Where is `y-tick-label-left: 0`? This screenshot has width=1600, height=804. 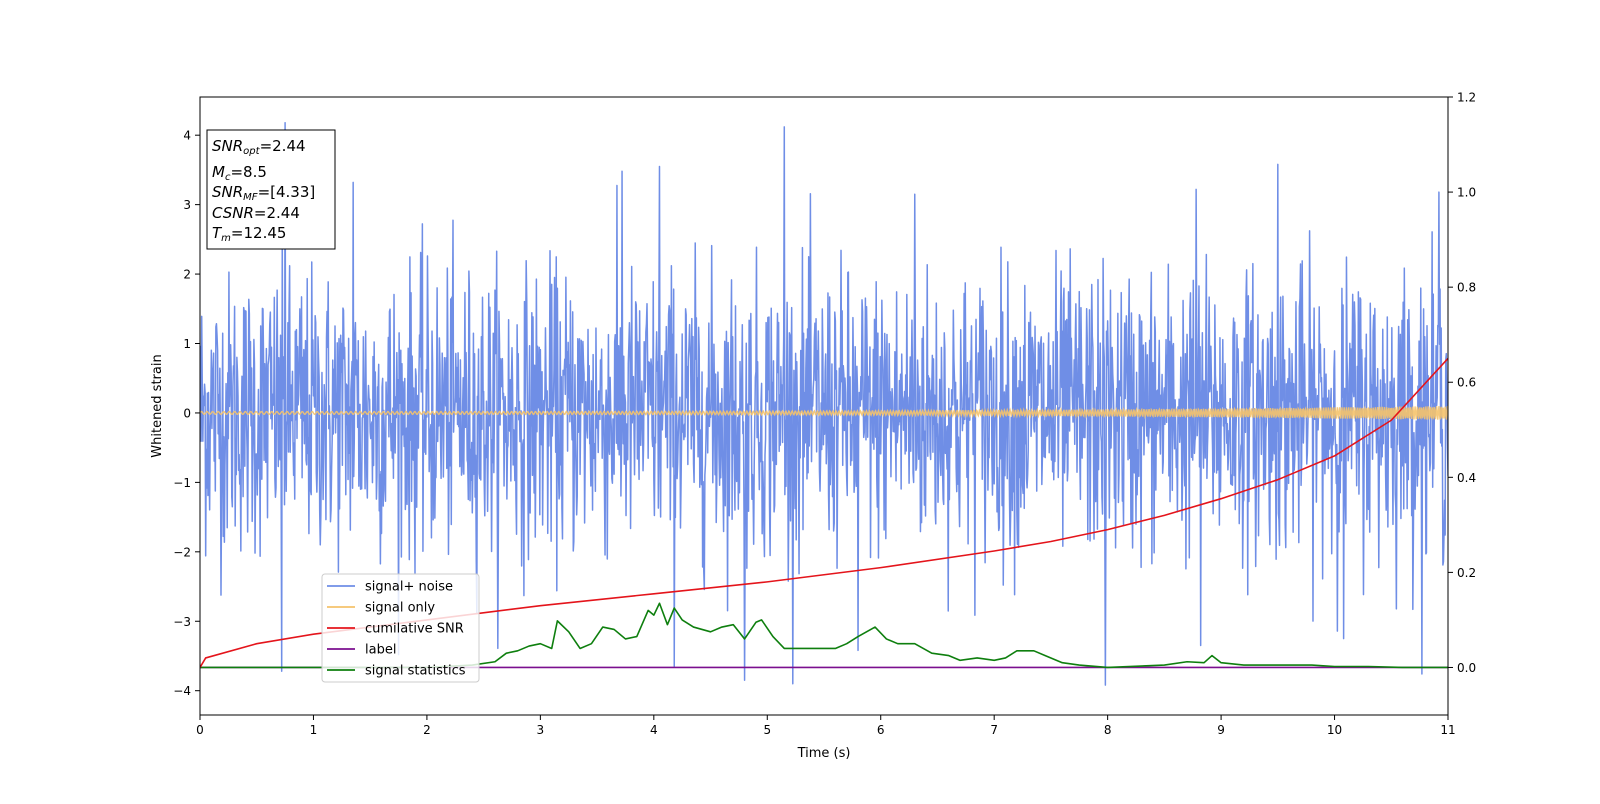 y-tick-label-left: 0 is located at coordinates (187, 413).